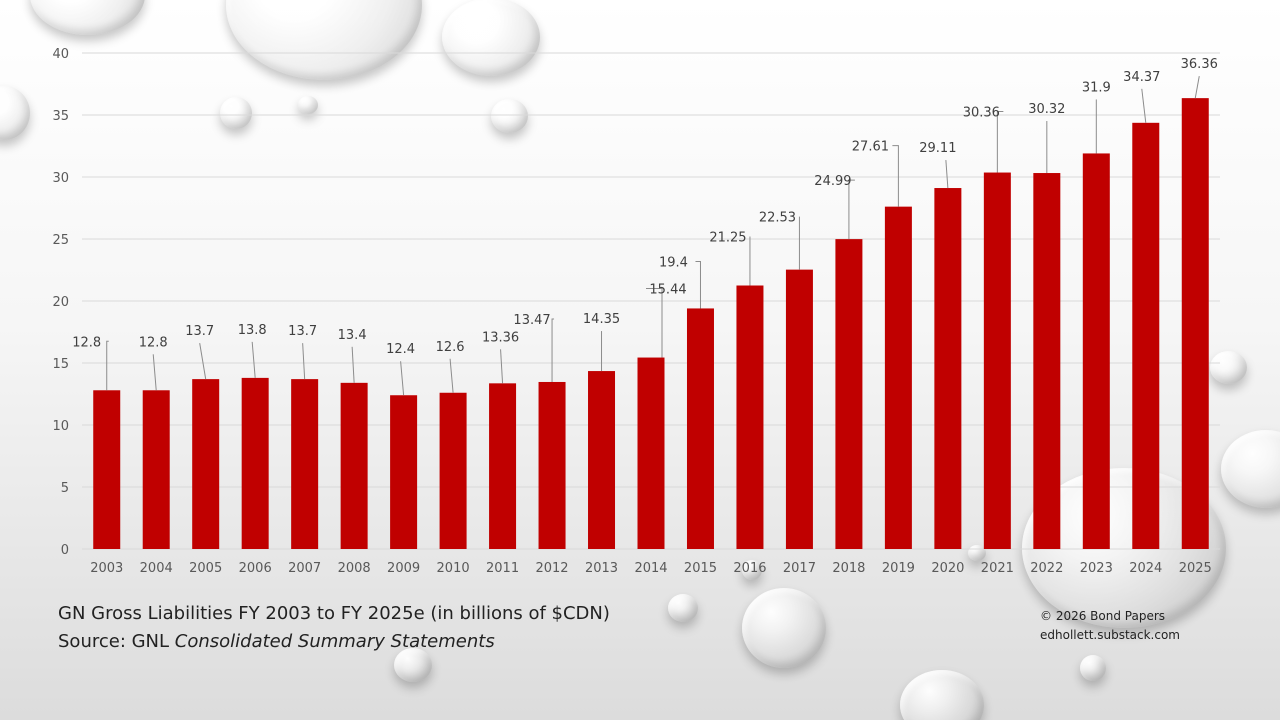 The height and width of the screenshot is (720, 1280). Describe the element at coordinates (60, 178) in the screenshot. I see `y-tick-label: 30` at that location.